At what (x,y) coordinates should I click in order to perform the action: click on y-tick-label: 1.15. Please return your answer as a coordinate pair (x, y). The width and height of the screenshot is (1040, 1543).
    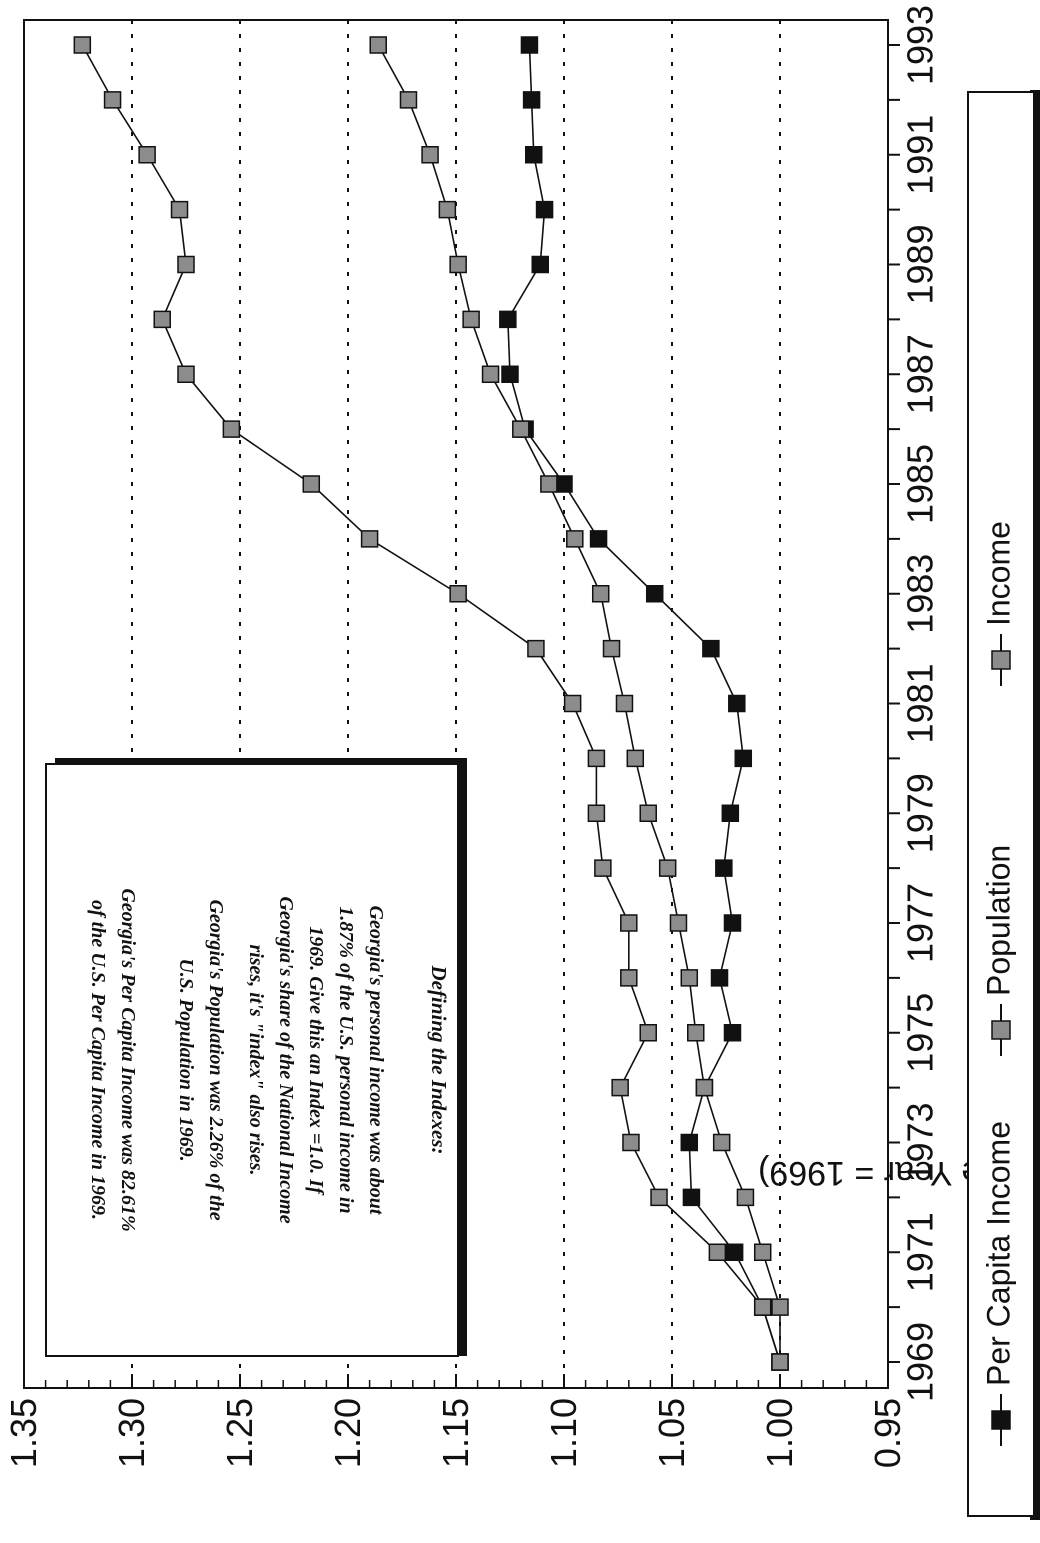
    Looking at the image, I should click on (455, 1433).